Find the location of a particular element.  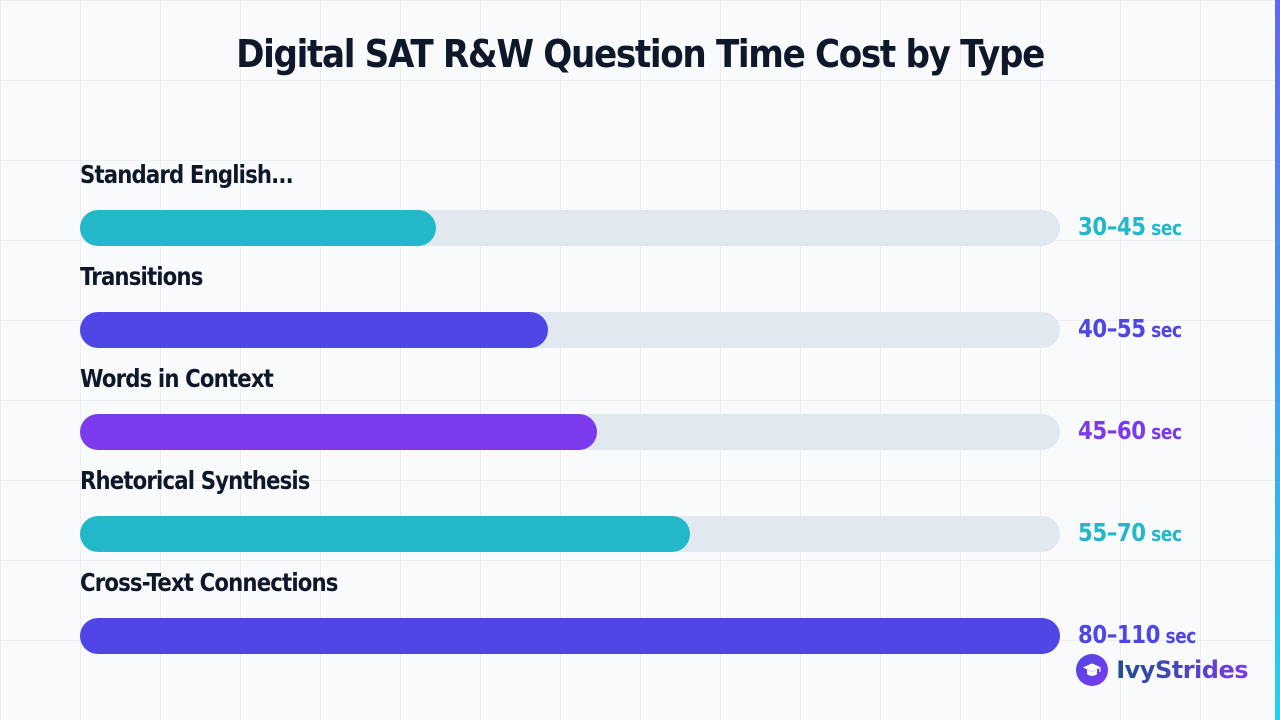

right-accent-bar is located at coordinates (1277, 360).